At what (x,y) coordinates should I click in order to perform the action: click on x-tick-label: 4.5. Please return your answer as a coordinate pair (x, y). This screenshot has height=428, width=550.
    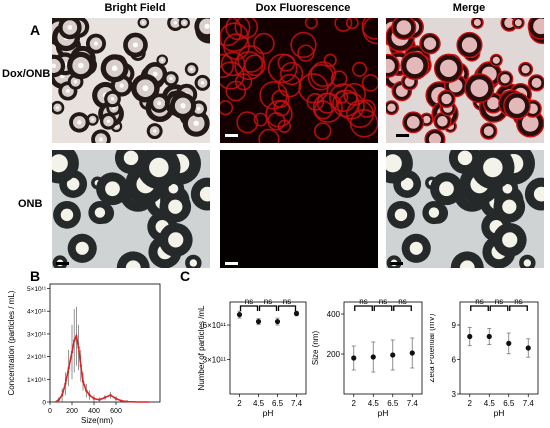
    Looking at the image, I should click on (490, 403).